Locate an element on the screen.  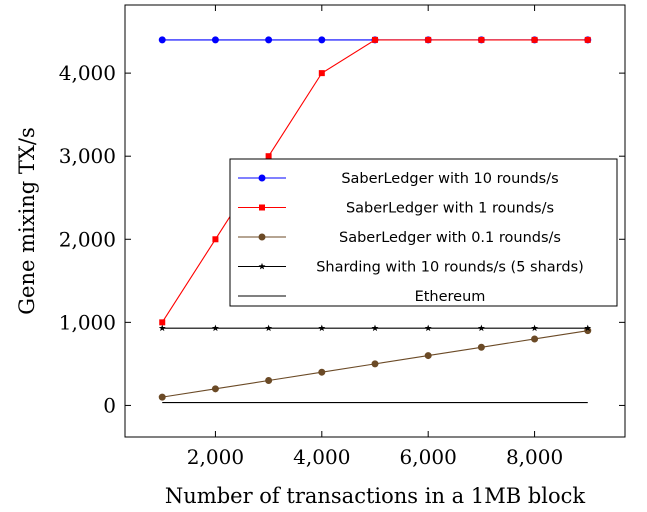
y-tick-label: 0 is located at coordinates (109, 405).